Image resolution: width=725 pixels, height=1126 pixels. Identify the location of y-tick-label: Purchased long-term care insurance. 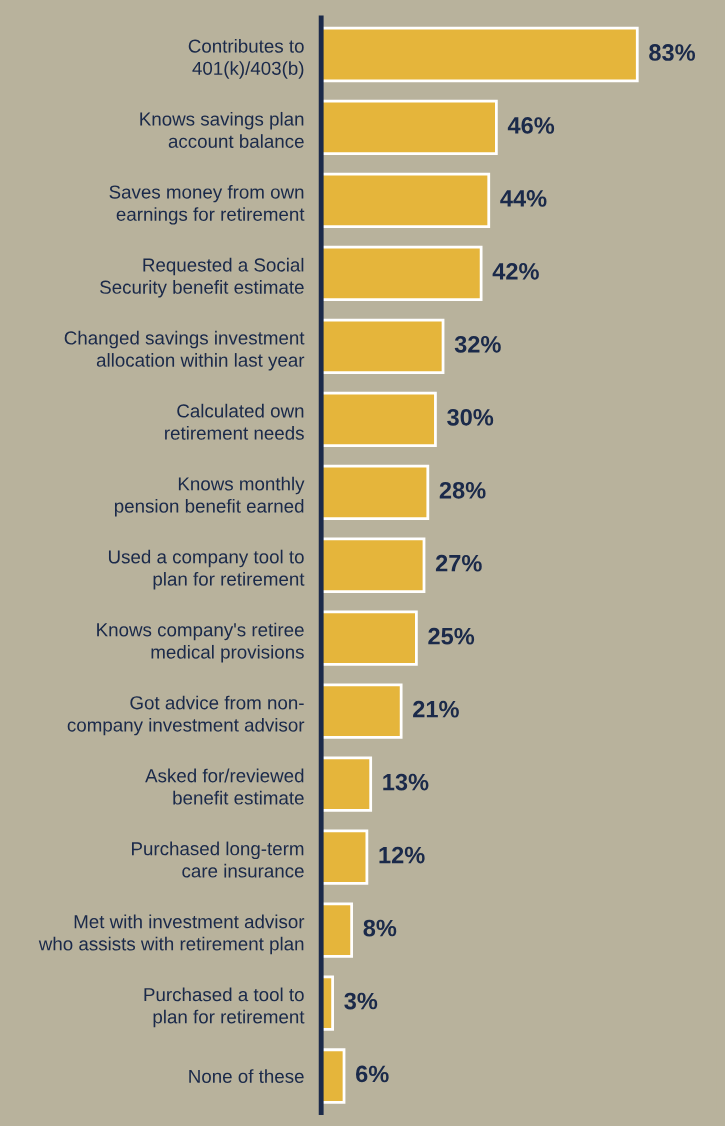
(218, 859).